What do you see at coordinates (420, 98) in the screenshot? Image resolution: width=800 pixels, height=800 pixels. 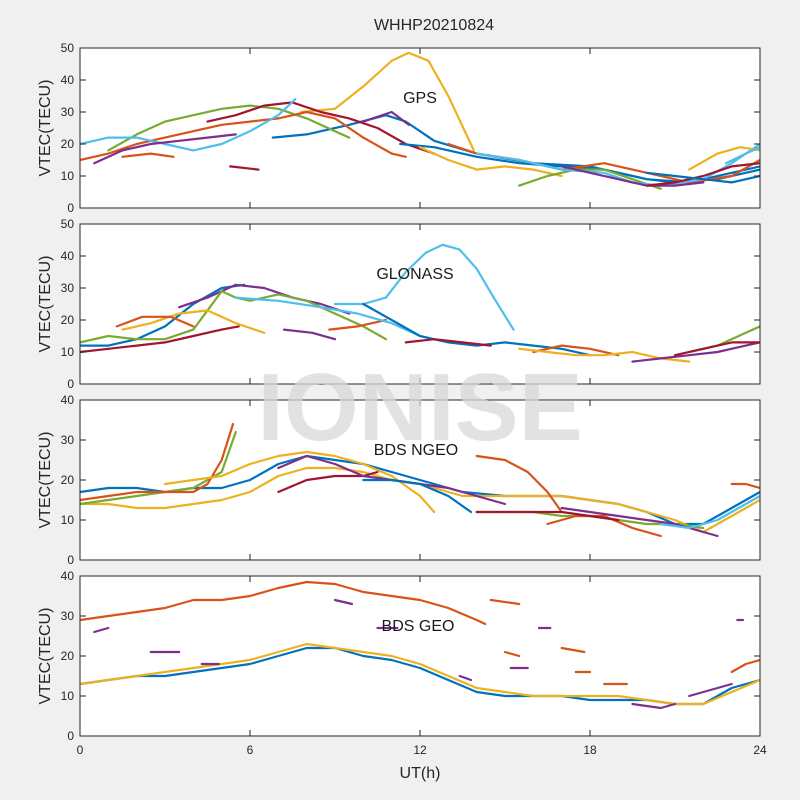 I see `panel-annotation: GPS` at bounding box center [420, 98].